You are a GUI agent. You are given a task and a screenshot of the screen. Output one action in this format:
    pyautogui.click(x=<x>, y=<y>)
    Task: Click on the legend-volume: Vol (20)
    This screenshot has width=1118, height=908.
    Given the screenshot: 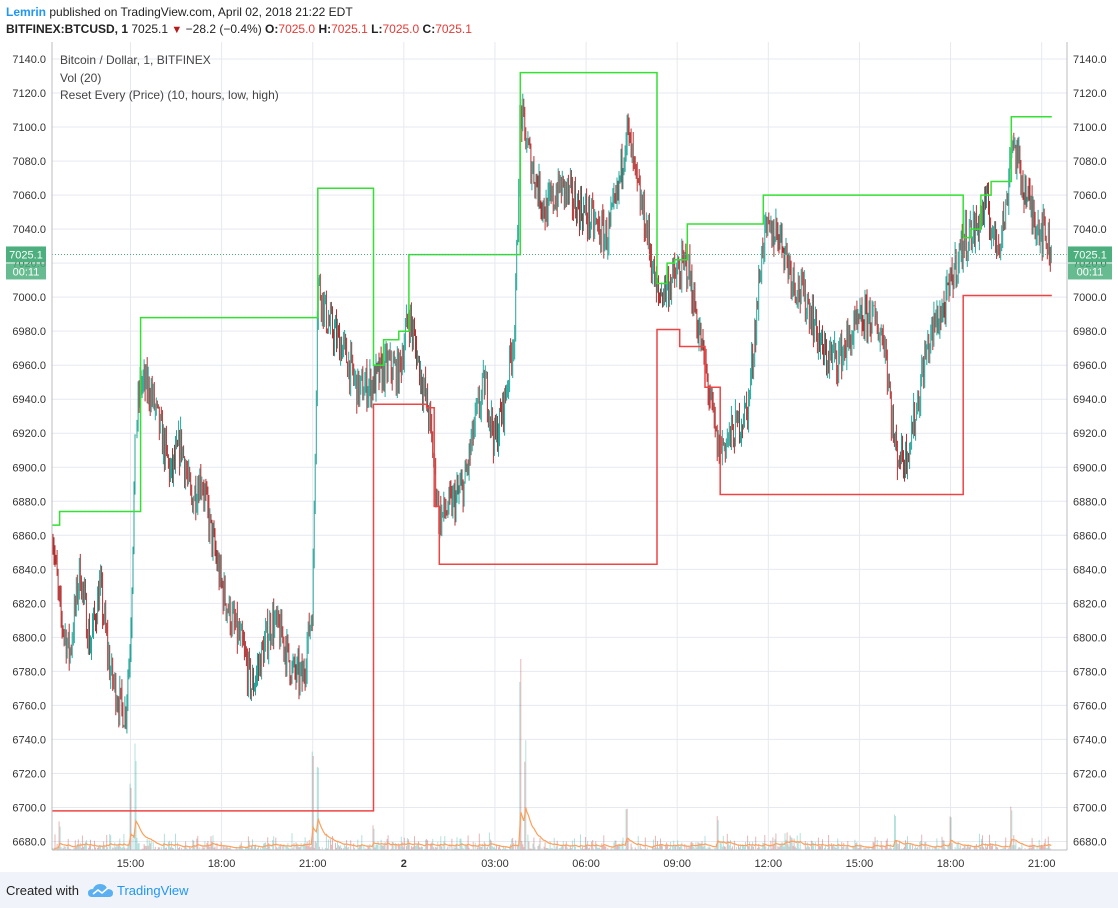 What is the action you would take?
    pyautogui.click(x=80, y=78)
    